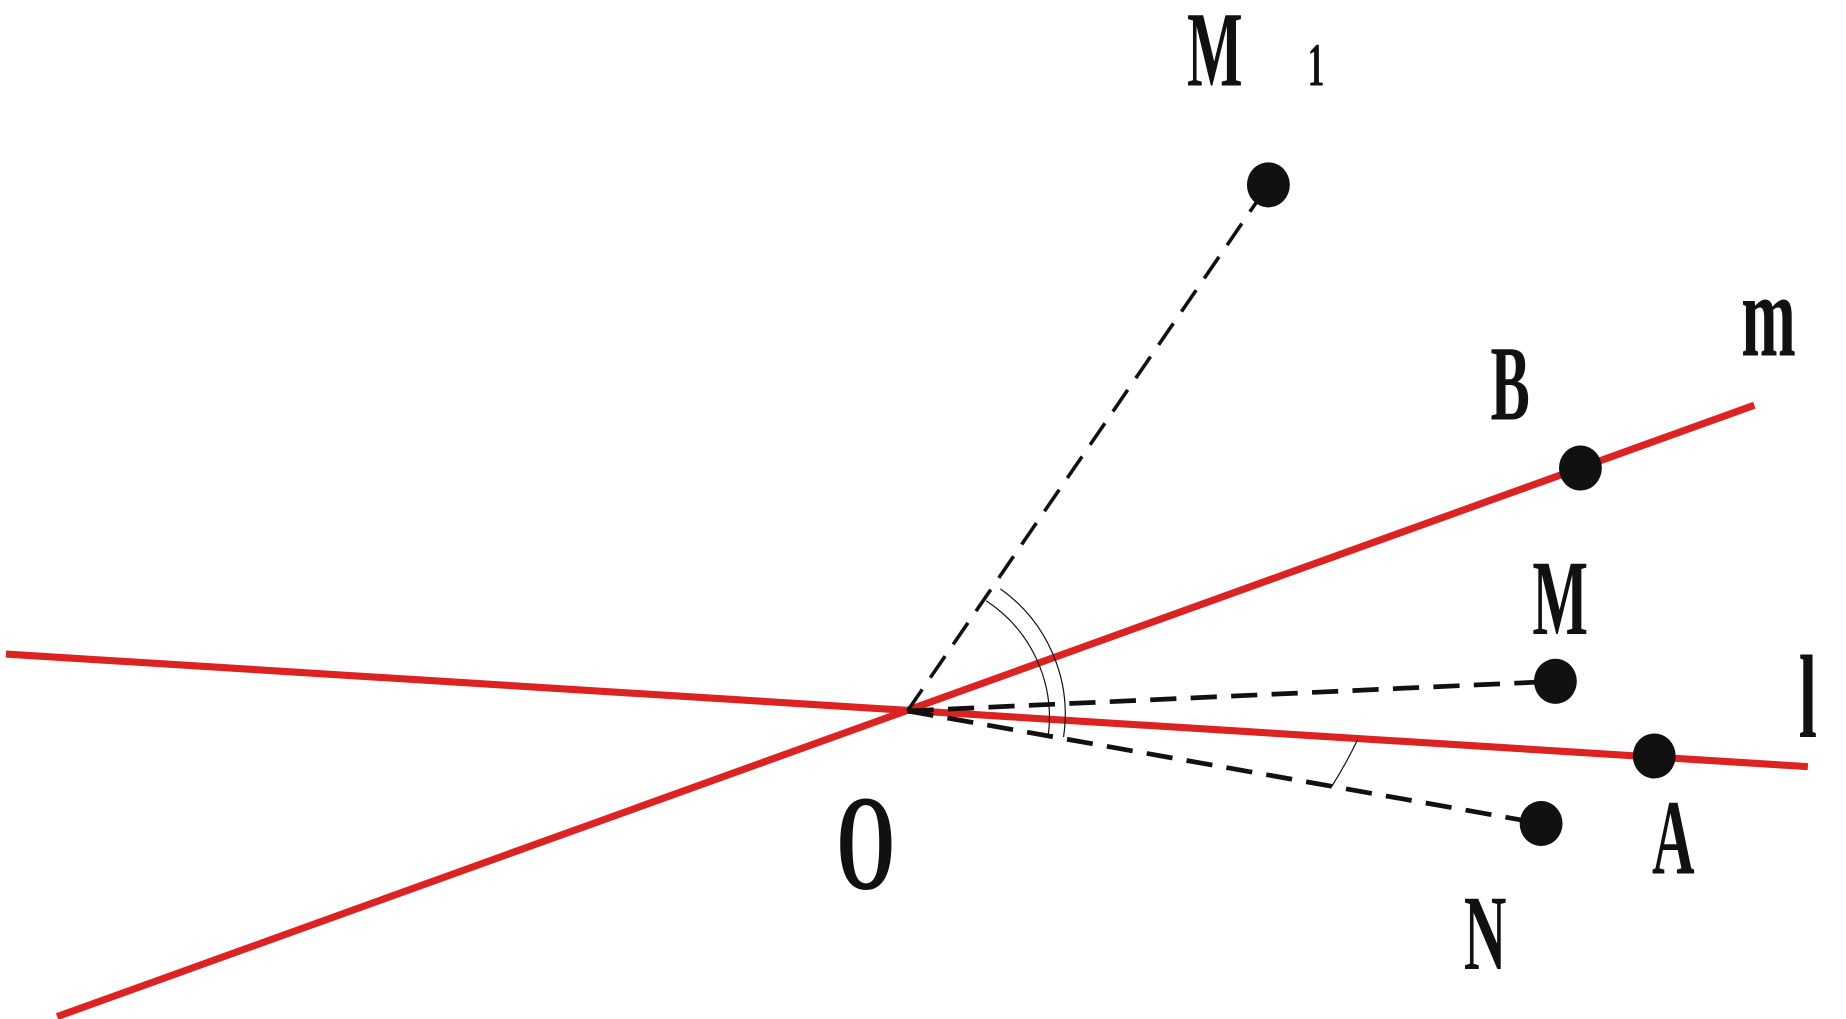 The image size is (1846, 1019). What do you see at coordinates (1654, 756) in the screenshot?
I see `point-A` at bounding box center [1654, 756].